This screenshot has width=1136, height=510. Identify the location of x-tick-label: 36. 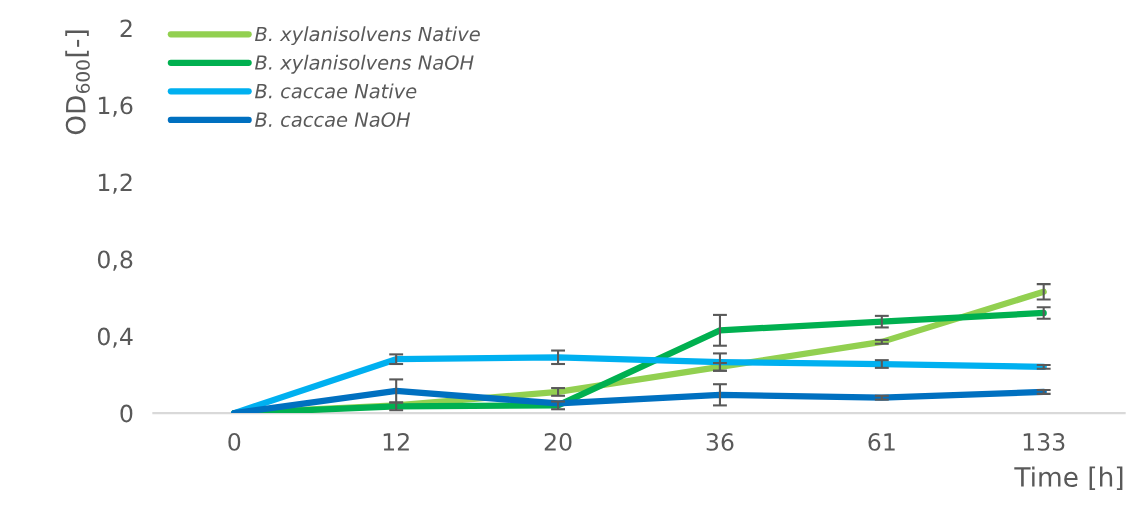
(720, 441).